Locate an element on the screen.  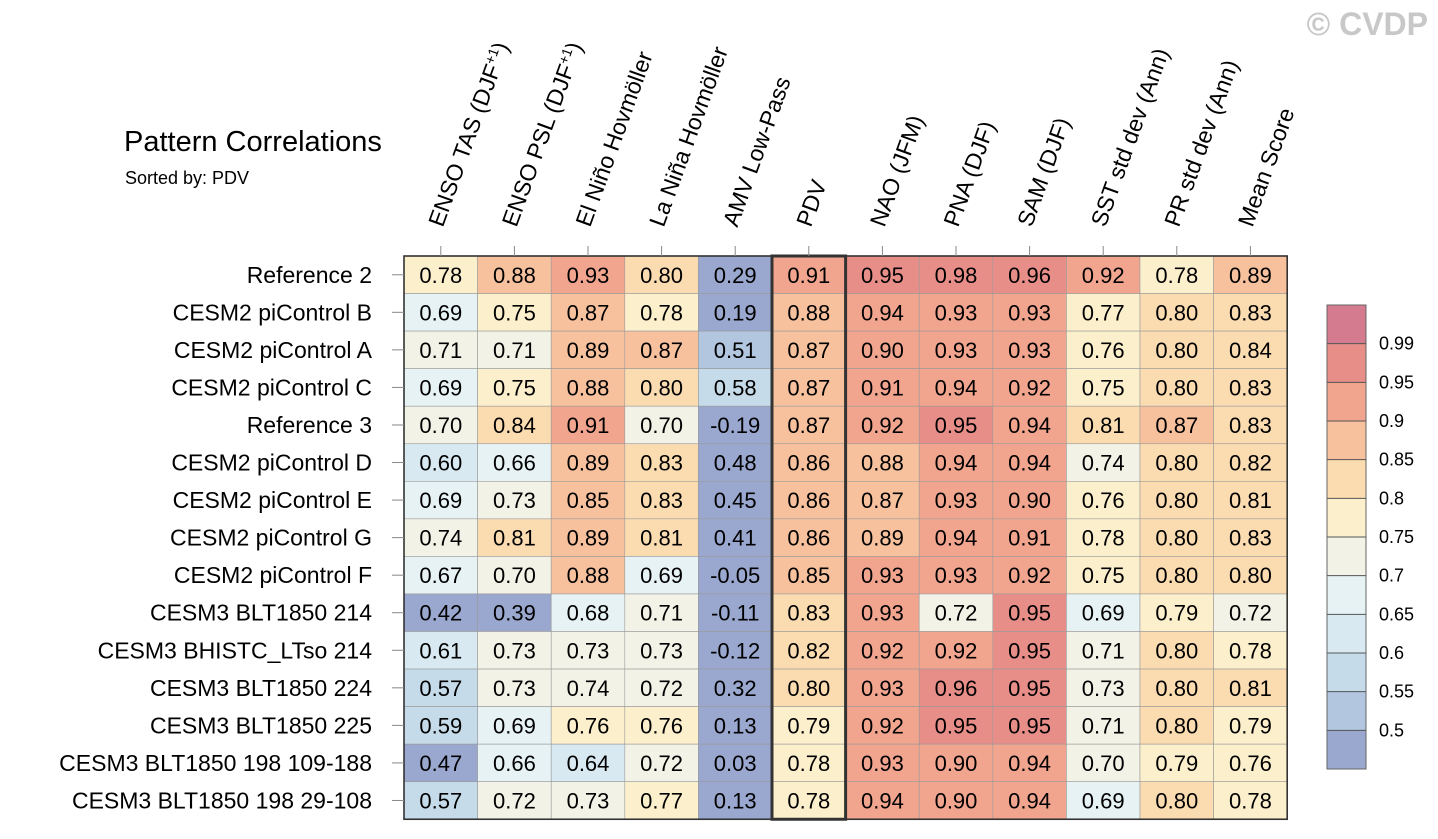
cell-value-label: 0.96 is located at coordinates (956, 688).